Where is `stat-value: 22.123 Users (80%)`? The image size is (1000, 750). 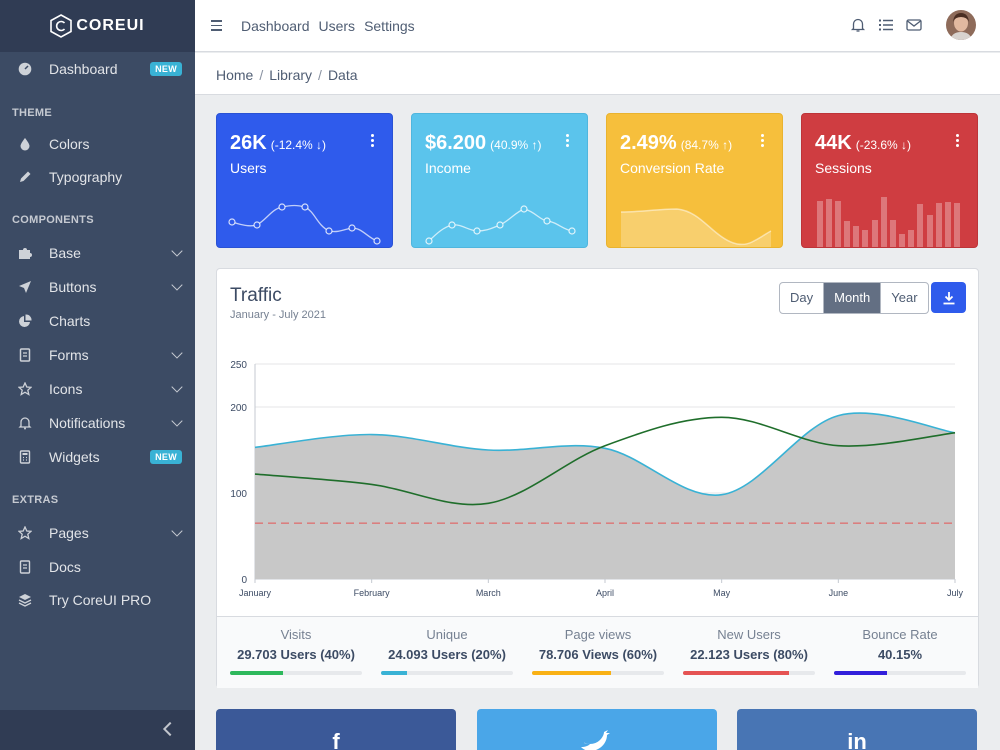 stat-value: 22.123 Users (80%) is located at coordinates (749, 654).